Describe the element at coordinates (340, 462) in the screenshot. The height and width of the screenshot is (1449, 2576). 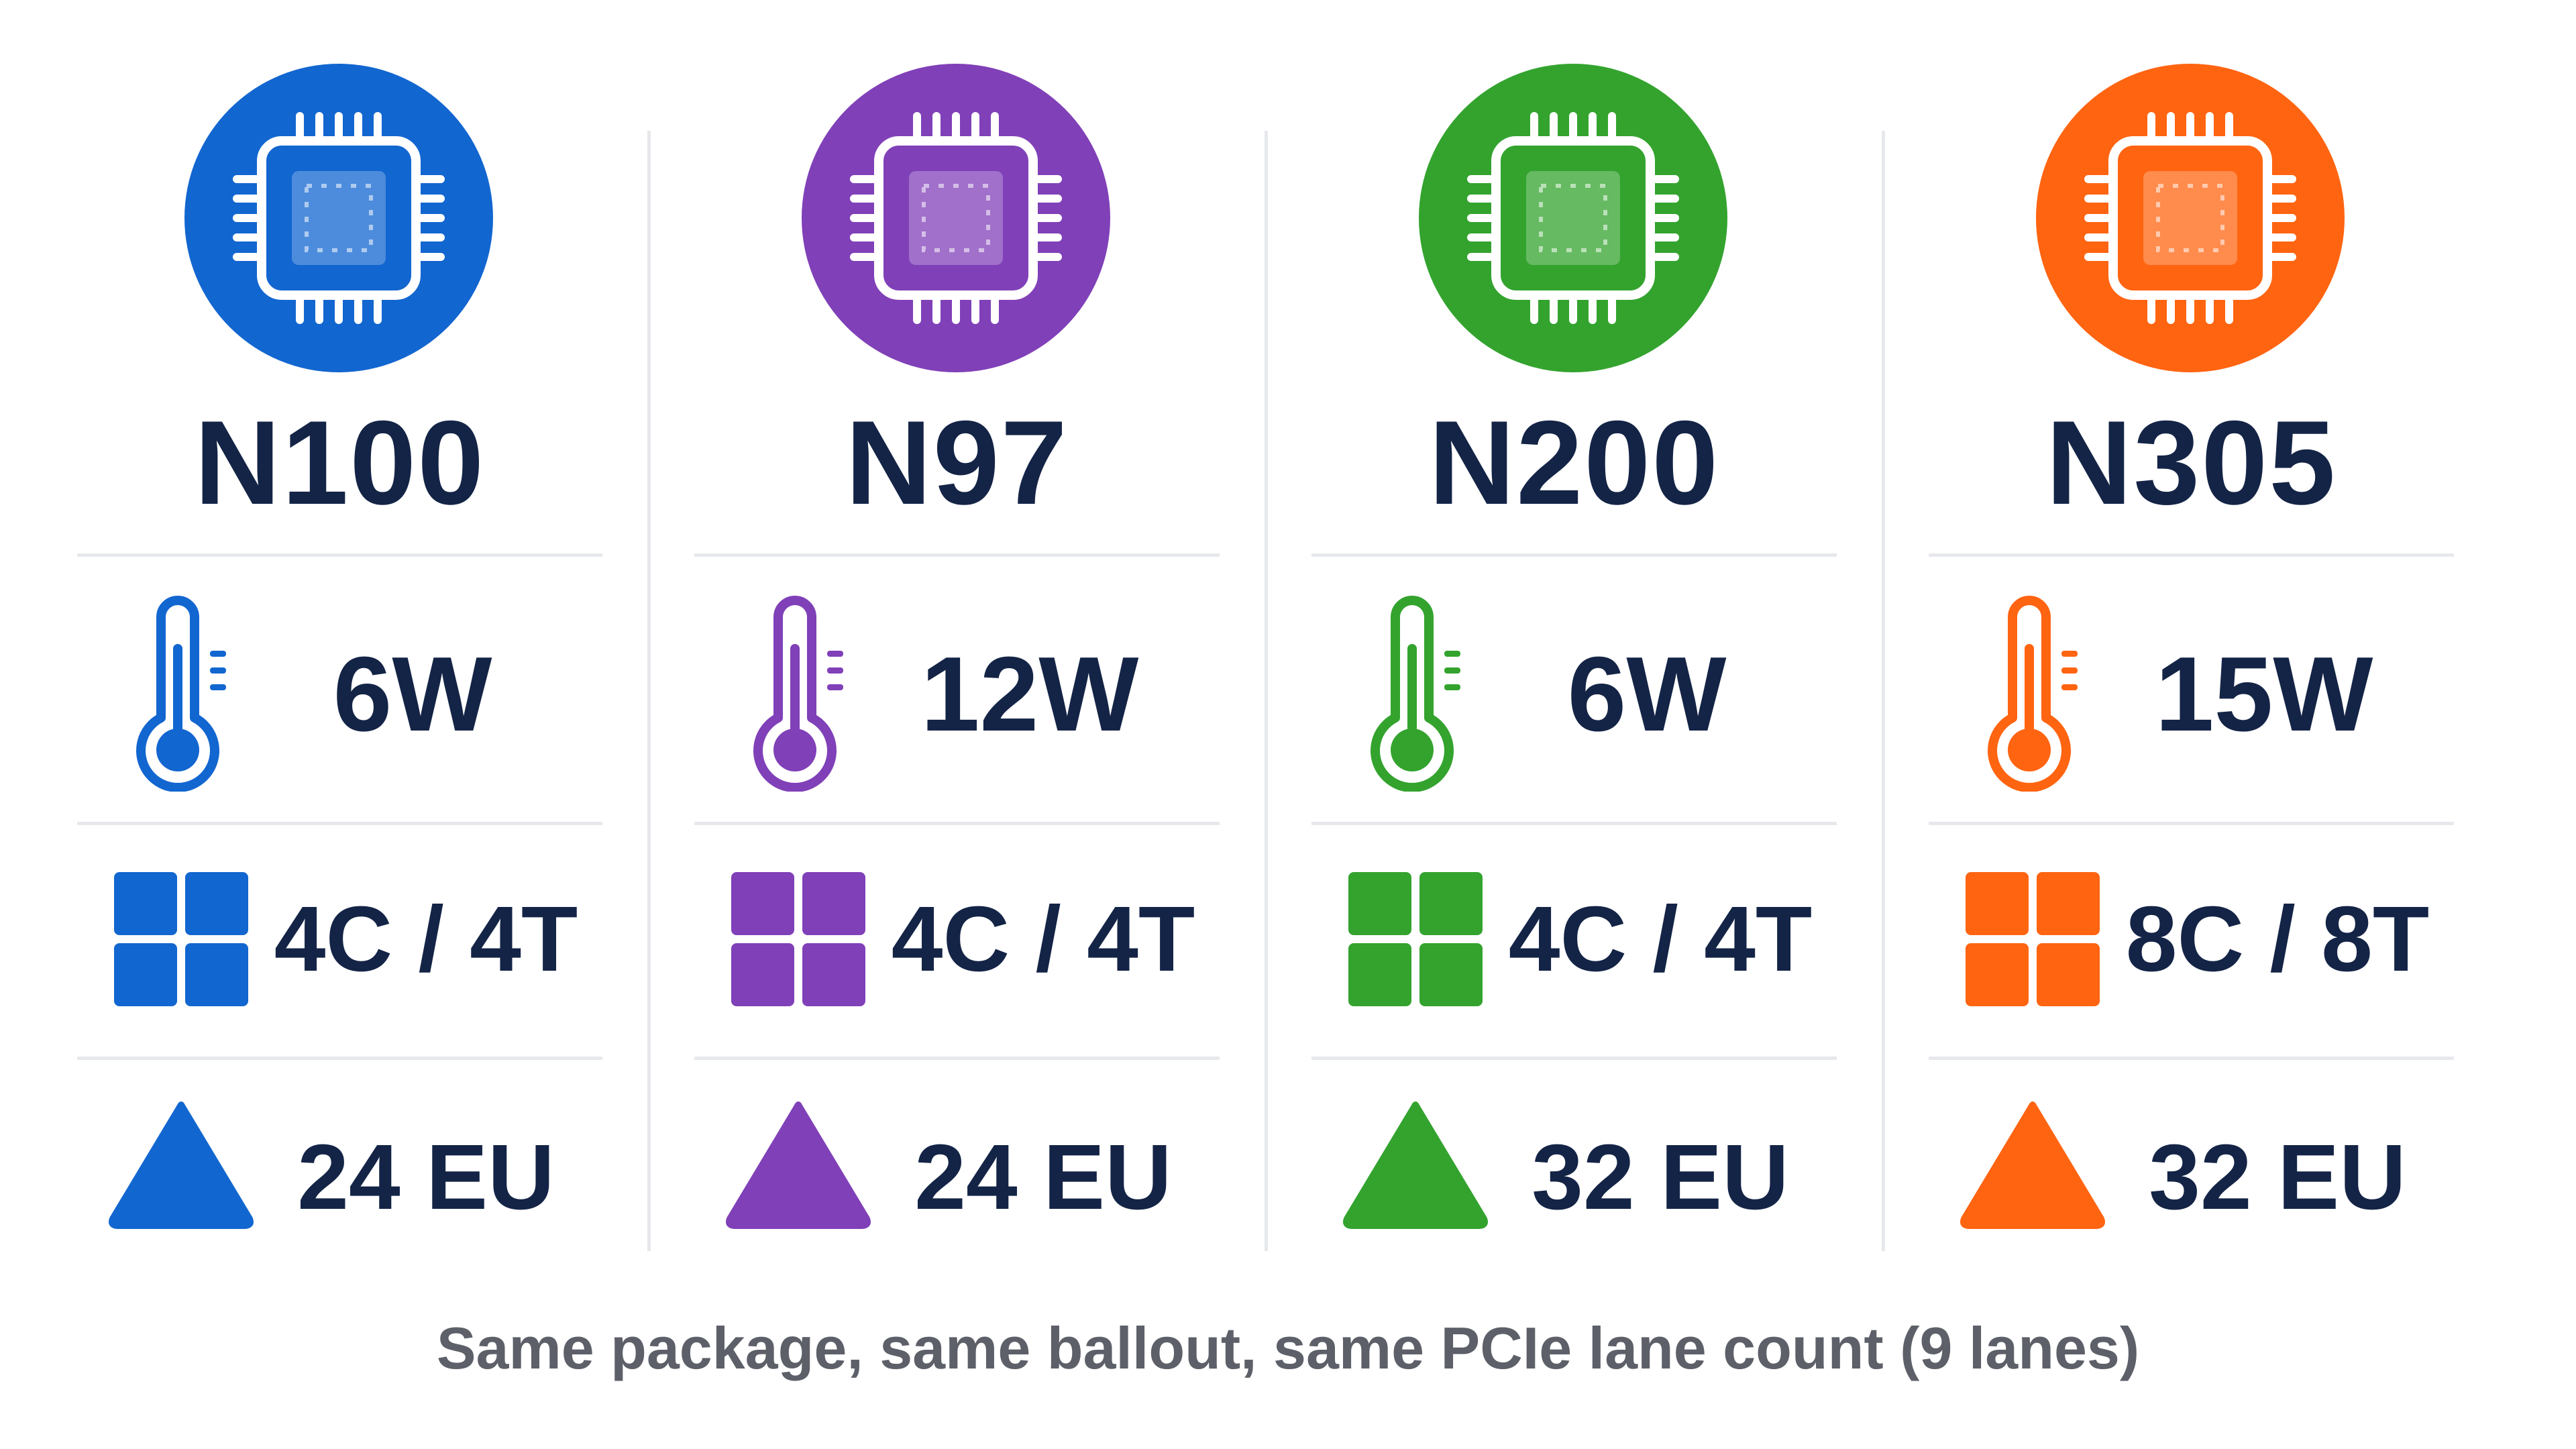
I see `processor-name: N100` at that location.